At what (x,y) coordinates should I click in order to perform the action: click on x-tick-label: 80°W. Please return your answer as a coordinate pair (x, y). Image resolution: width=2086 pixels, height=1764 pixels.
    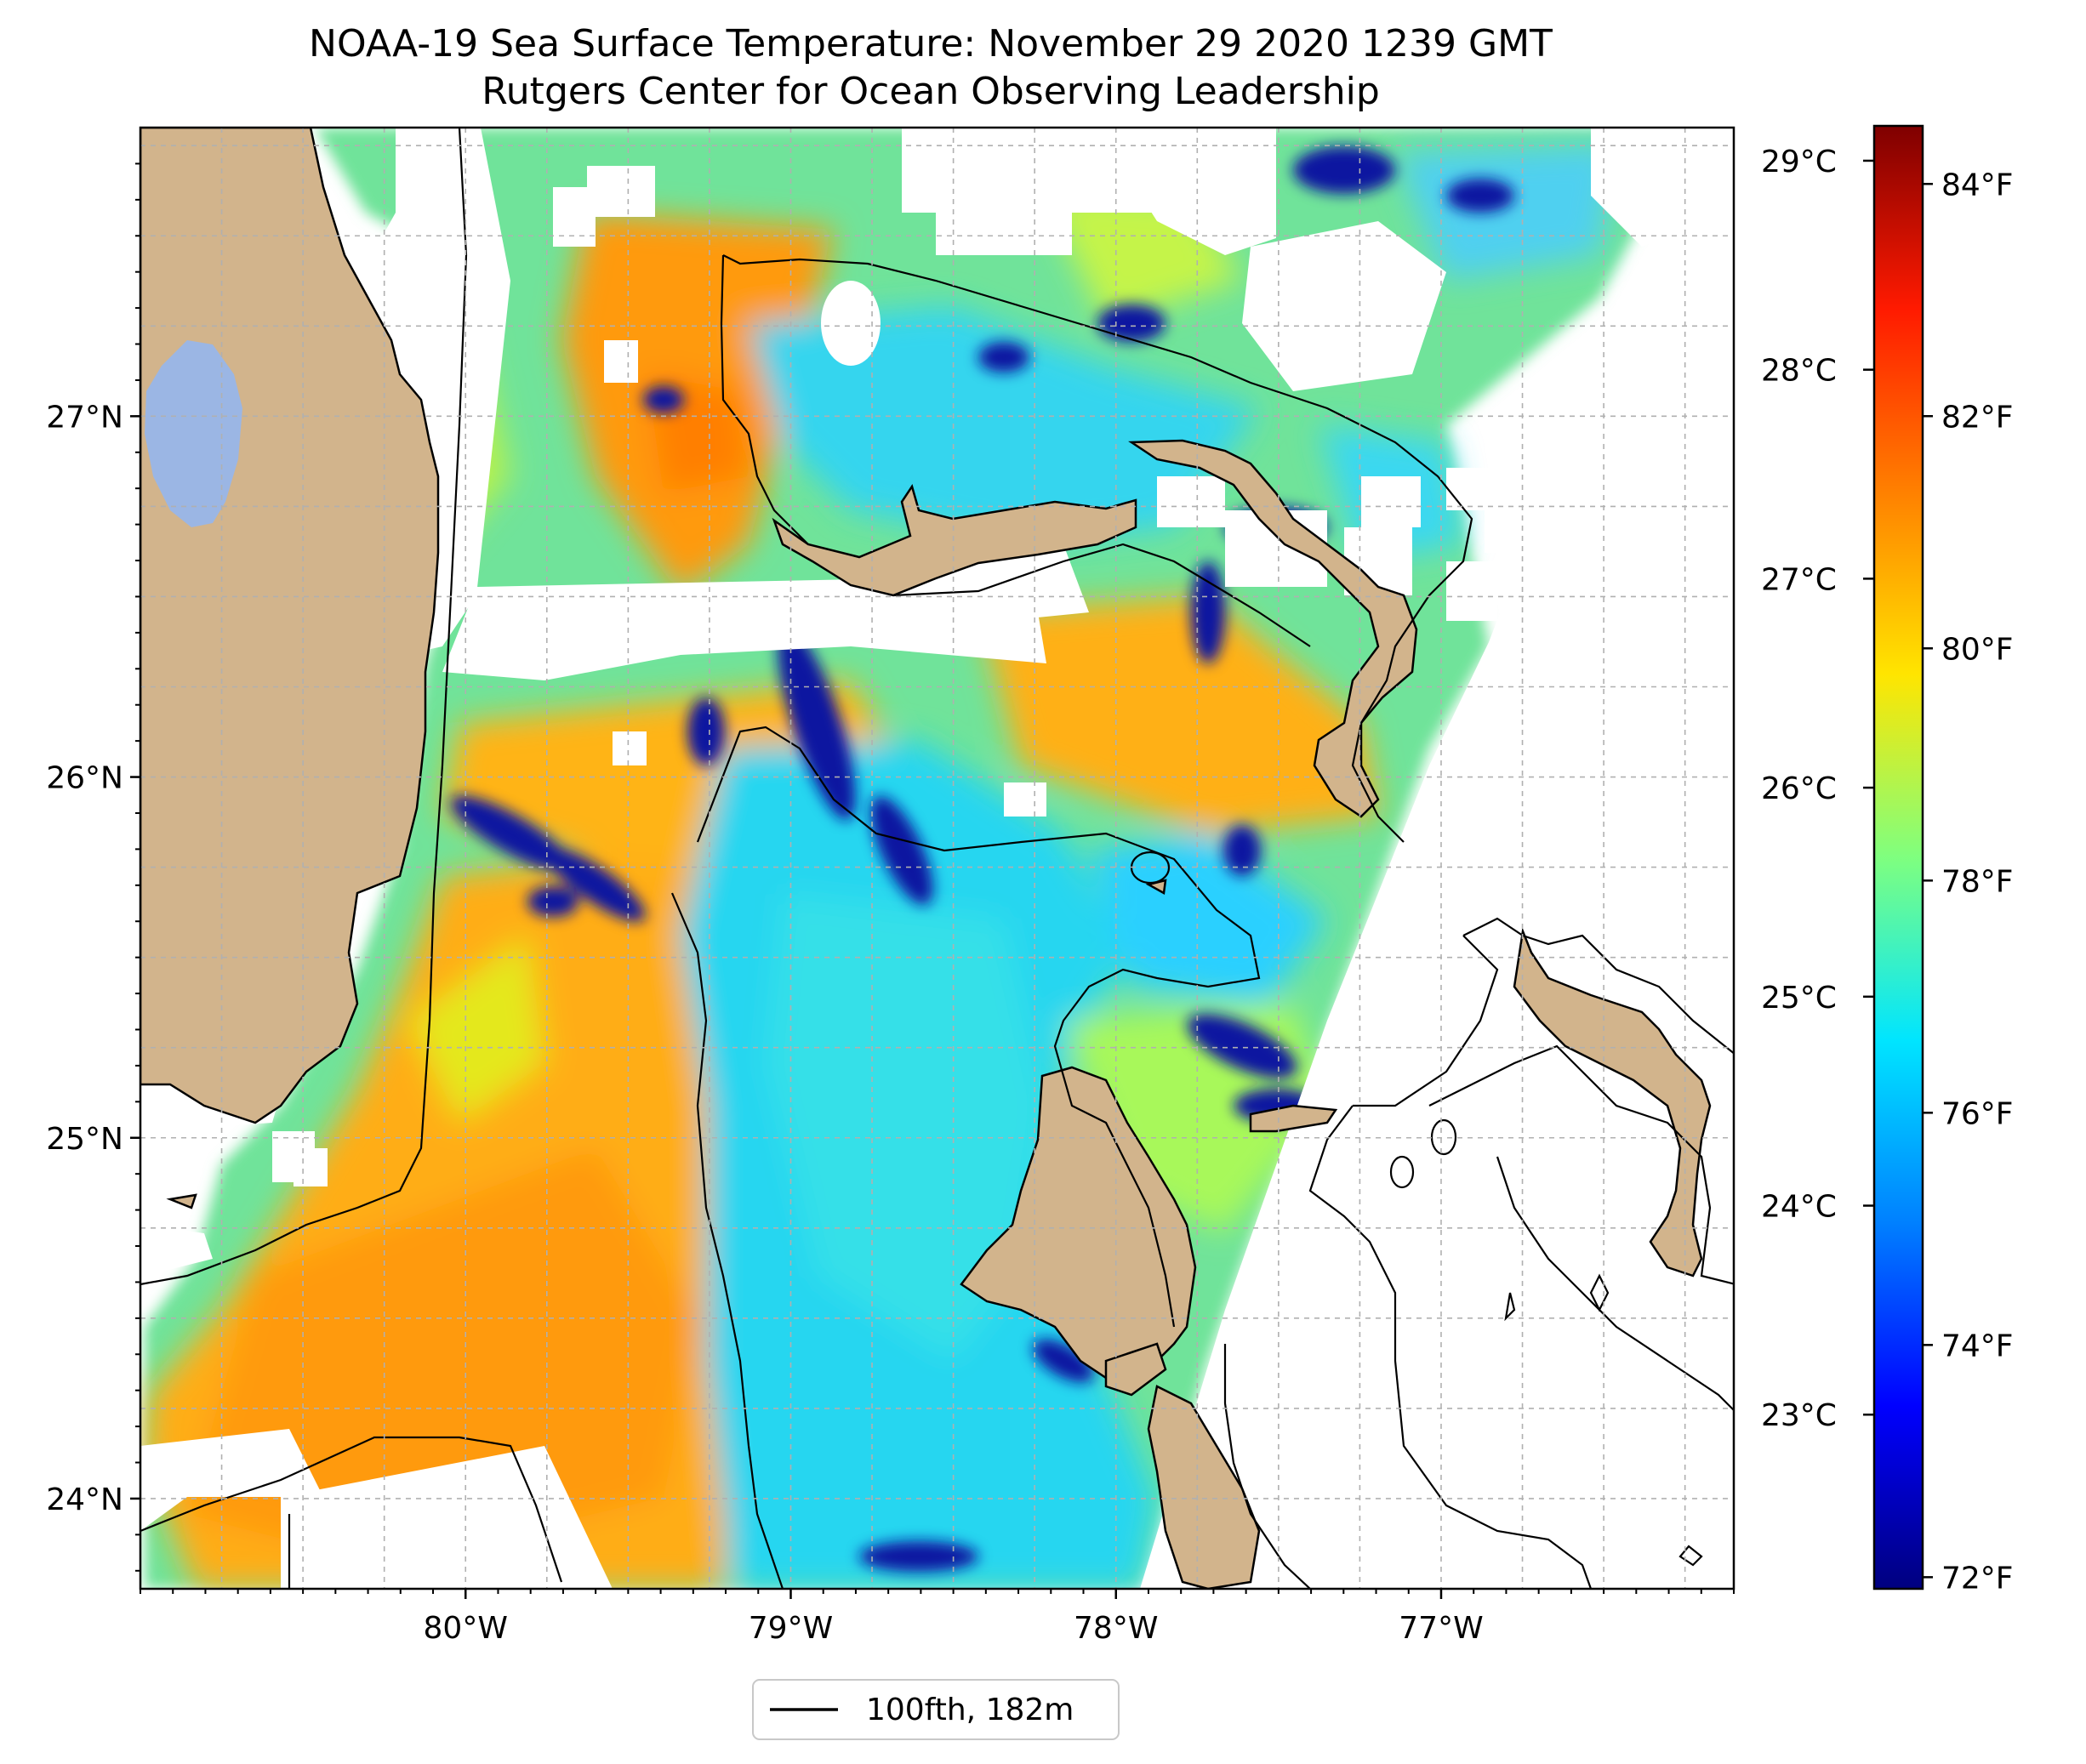
    Looking at the image, I should click on (466, 1628).